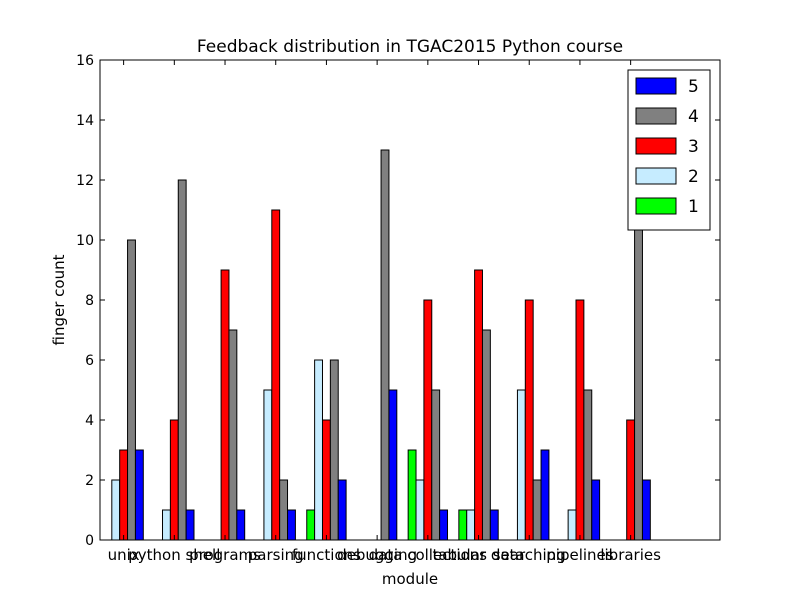 The height and width of the screenshot is (605, 800). Describe the element at coordinates (89, 541) in the screenshot. I see `y-tick-label: 0` at that location.